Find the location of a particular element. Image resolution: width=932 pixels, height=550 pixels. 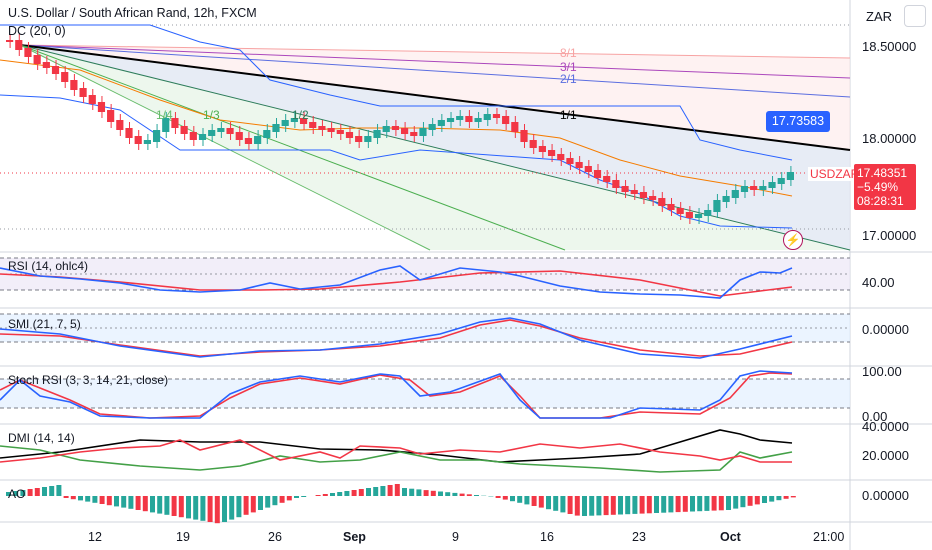

stoch-axis-label: 0.00 is located at coordinates (875, 416).